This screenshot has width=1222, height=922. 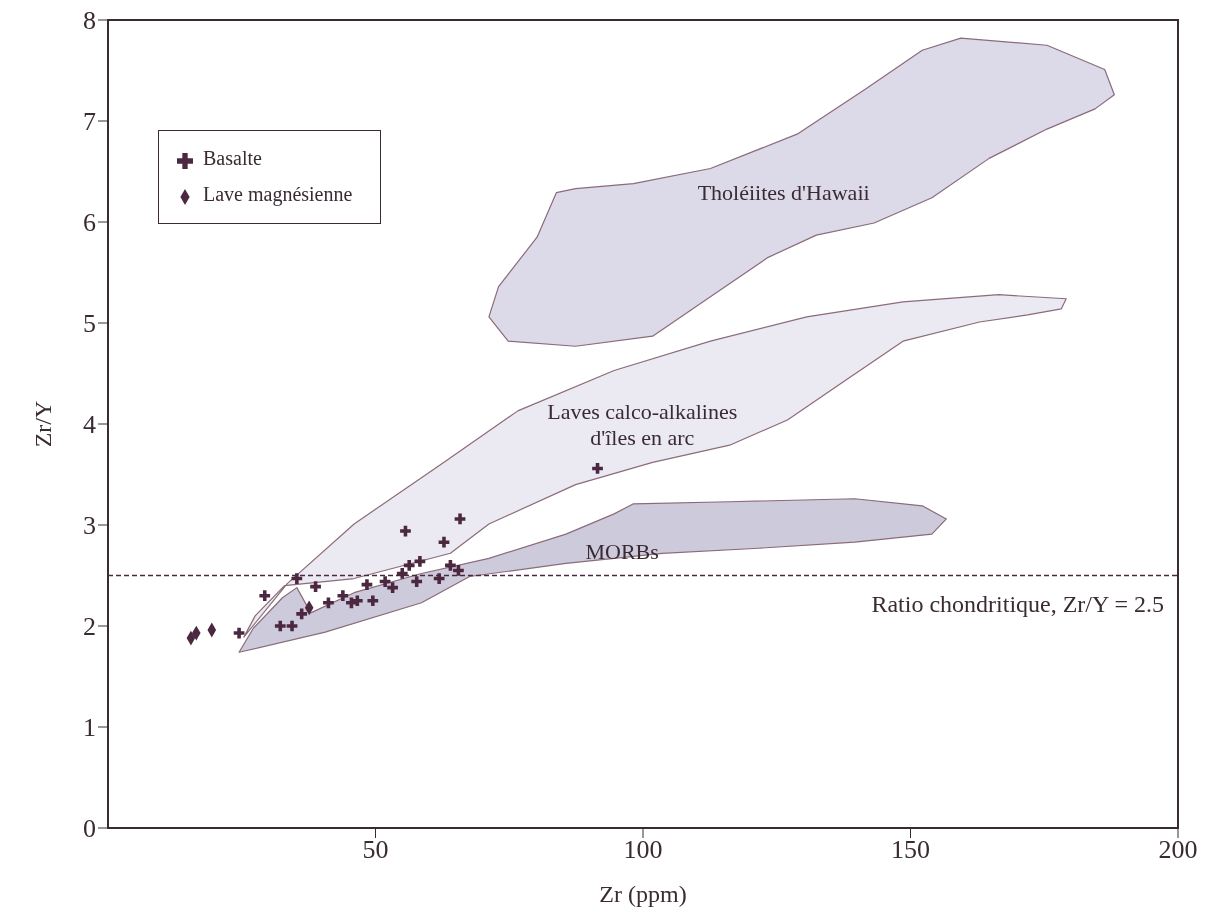 What do you see at coordinates (89, 829) in the screenshot?
I see `y-tick-label: 0` at bounding box center [89, 829].